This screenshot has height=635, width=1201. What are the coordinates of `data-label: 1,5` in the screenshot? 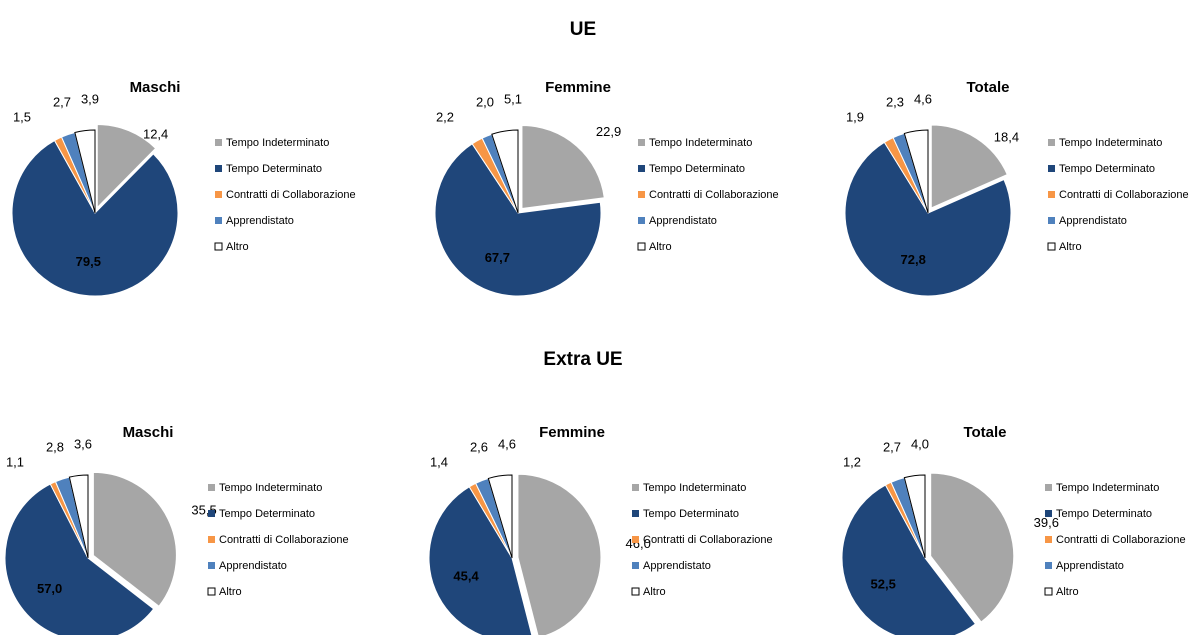 It's located at (22, 116).